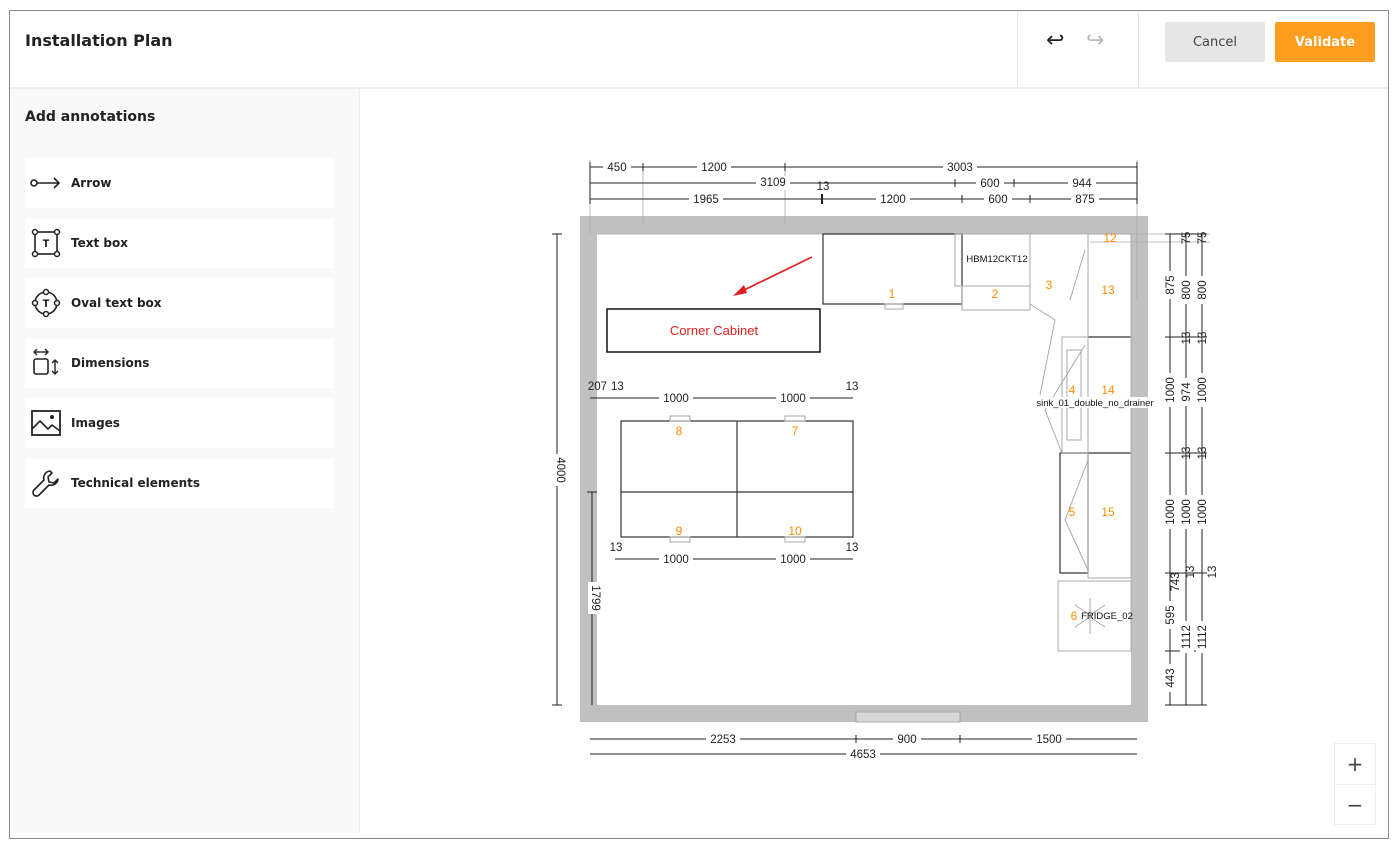 This screenshot has width=1394, height=845. What do you see at coordinates (616, 168) in the screenshot?
I see `dim-label: 450` at bounding box center [616, 168].